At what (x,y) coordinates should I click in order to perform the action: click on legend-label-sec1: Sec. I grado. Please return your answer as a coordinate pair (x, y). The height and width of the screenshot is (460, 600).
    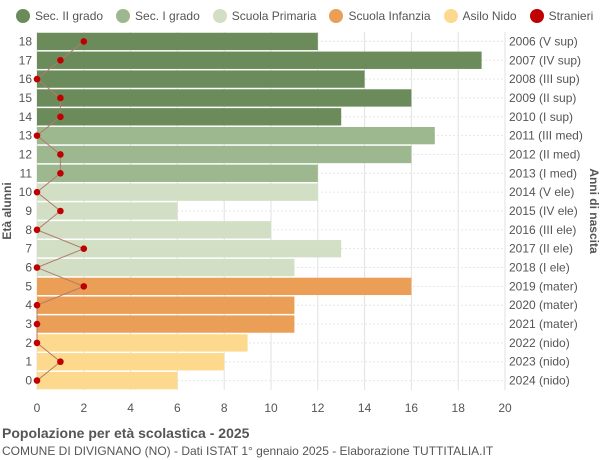
    Looking at the image, I should click on (167, 16).